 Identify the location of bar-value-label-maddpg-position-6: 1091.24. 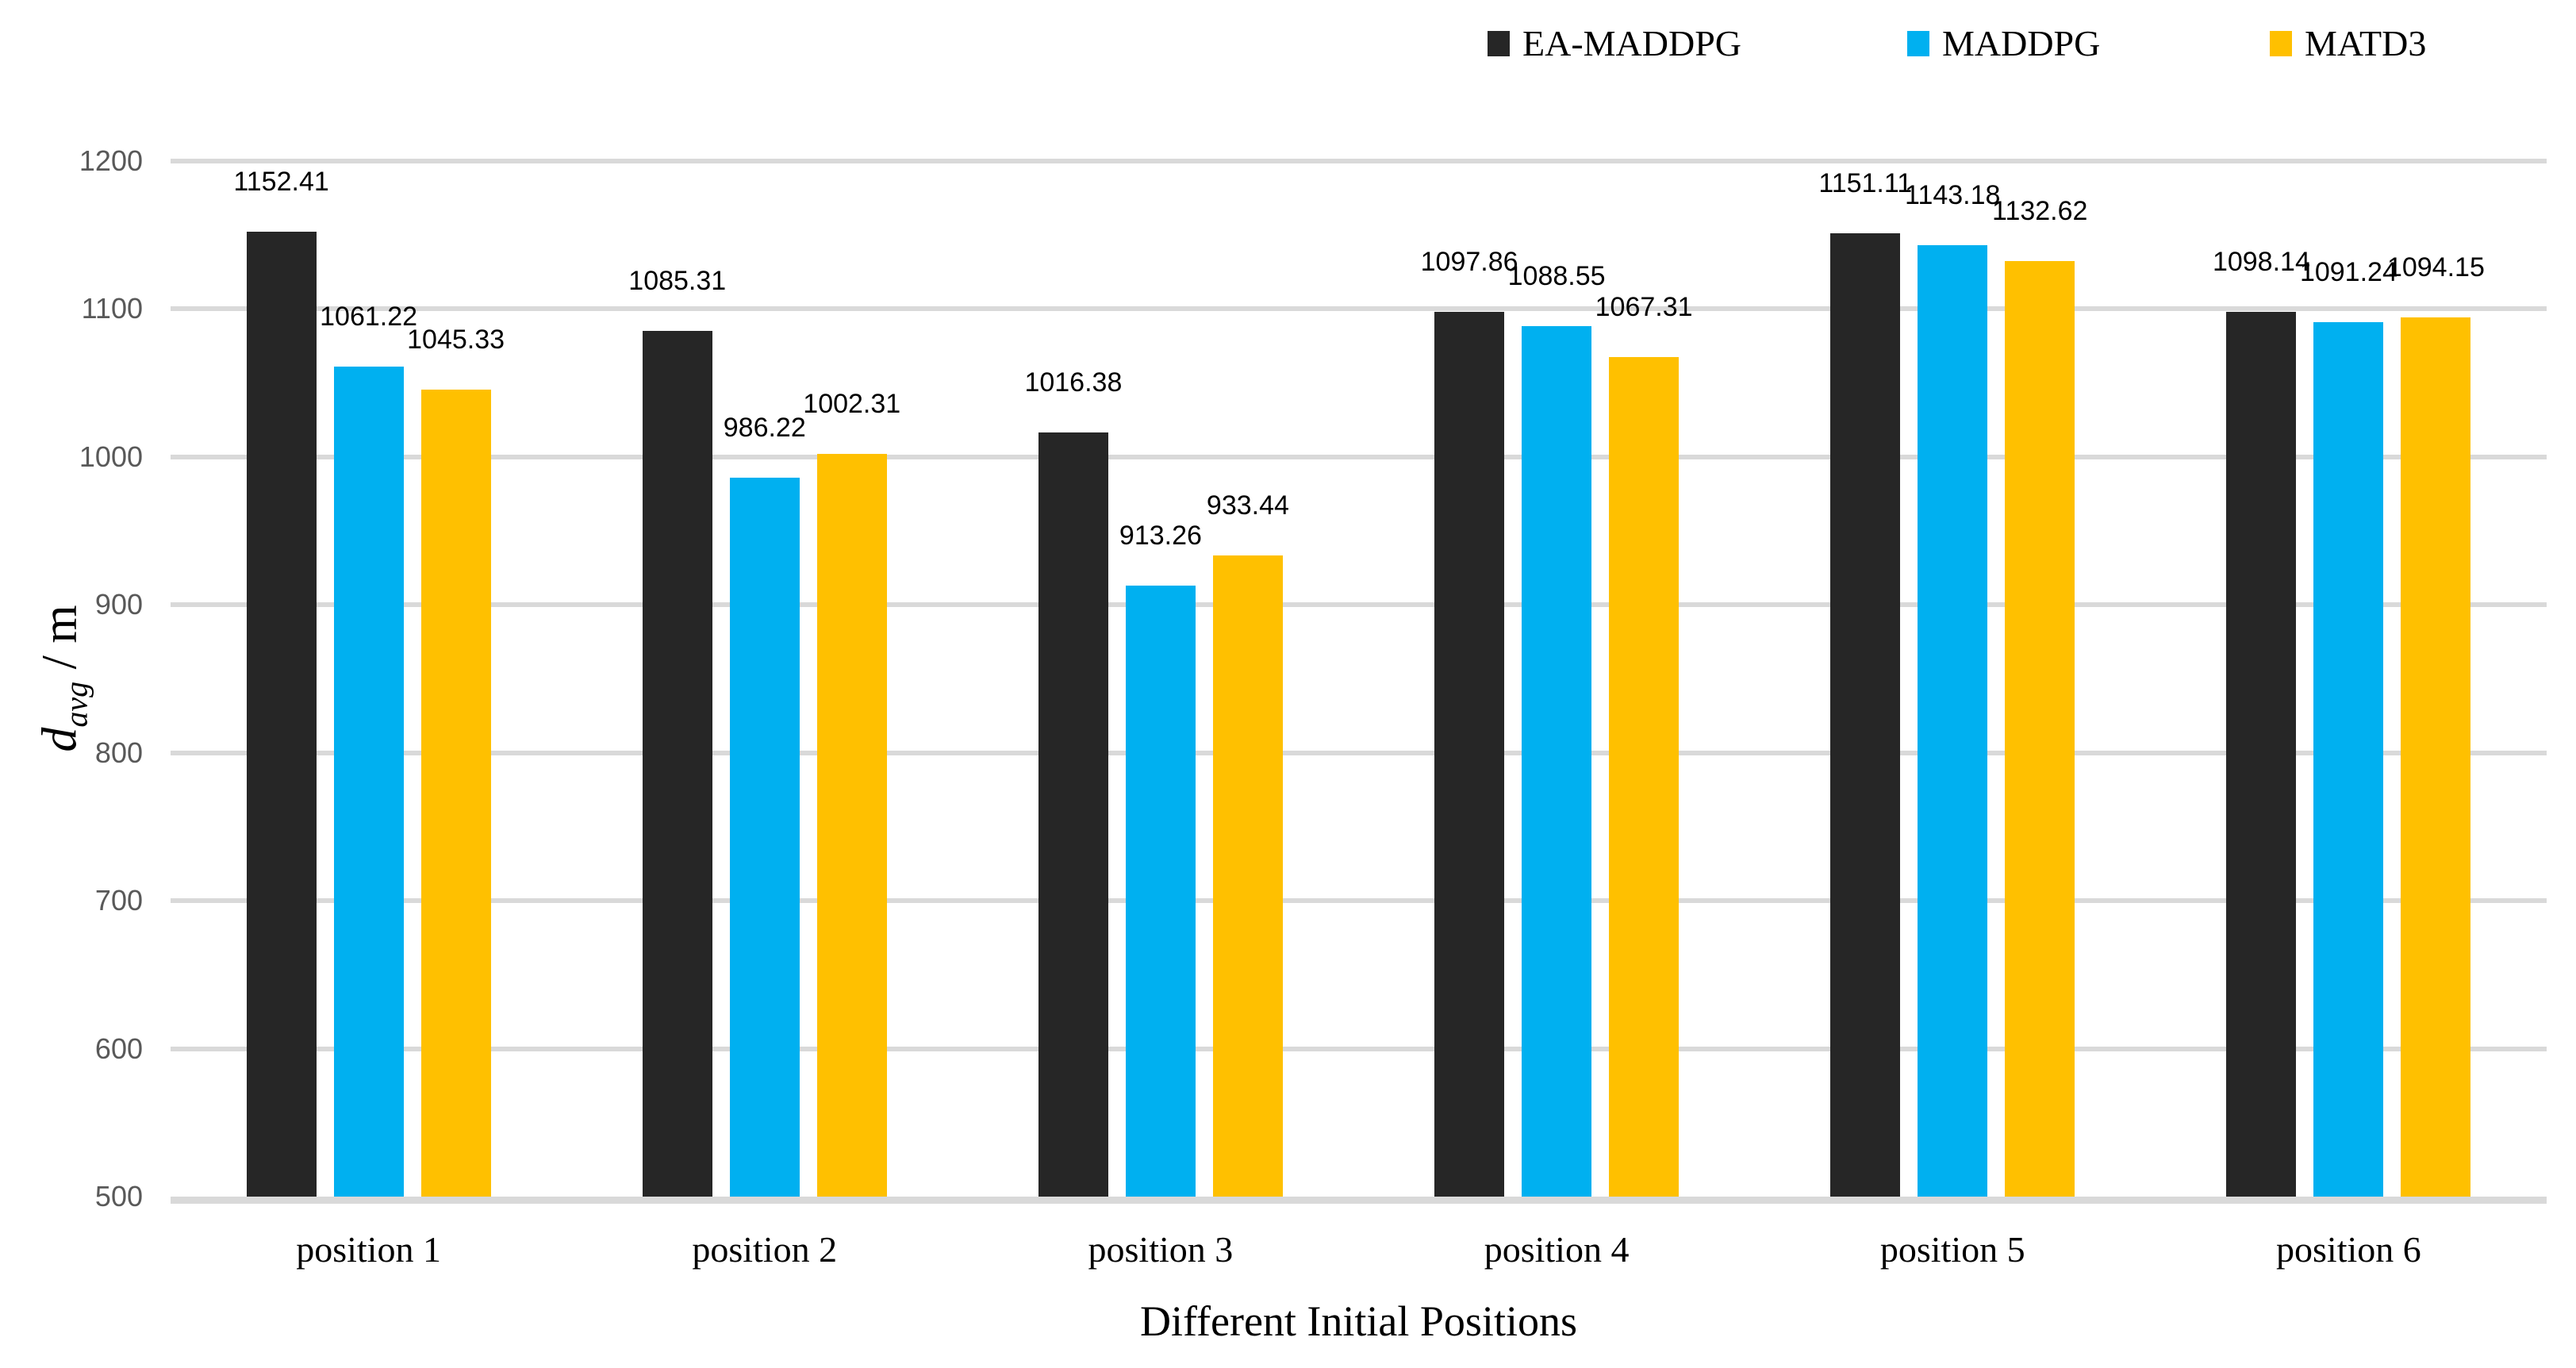
(2348, 272).